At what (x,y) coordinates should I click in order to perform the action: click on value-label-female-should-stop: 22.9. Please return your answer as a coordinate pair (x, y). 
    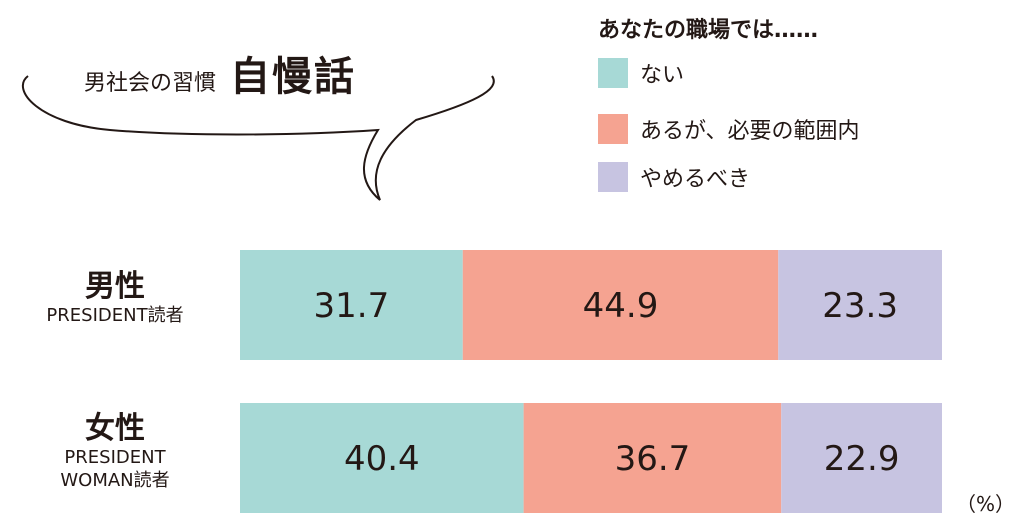
    Looking at the image, I should click on (862, 459).